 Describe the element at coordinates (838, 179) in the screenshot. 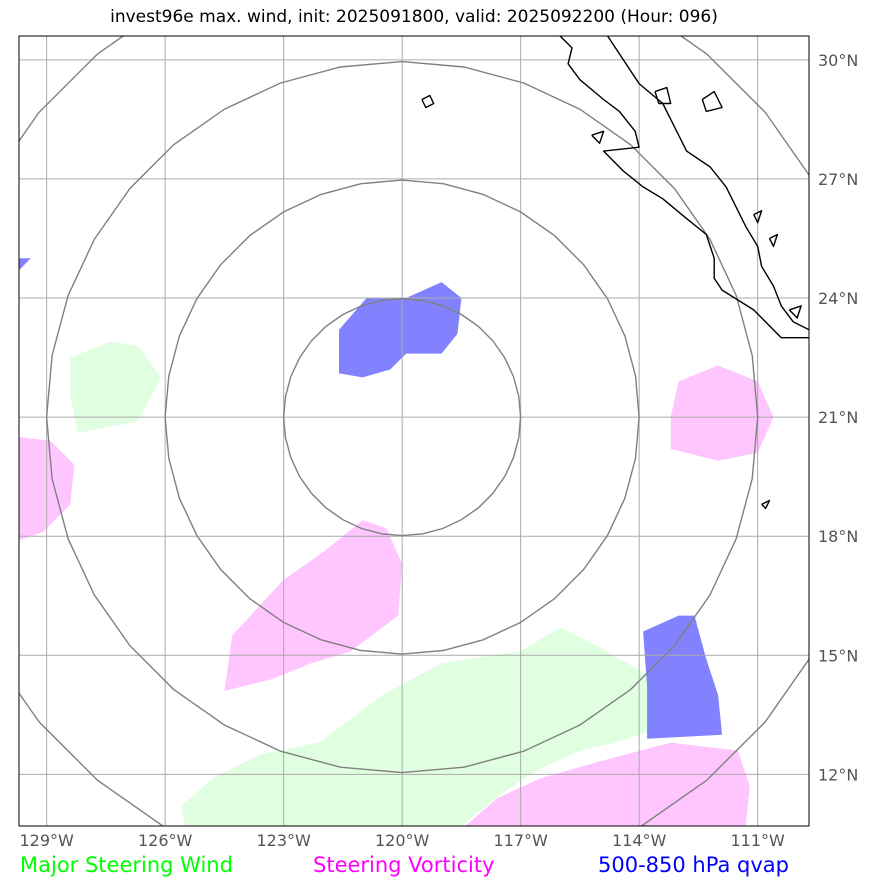

I see `lat-tick-label: 27°N` at that location.